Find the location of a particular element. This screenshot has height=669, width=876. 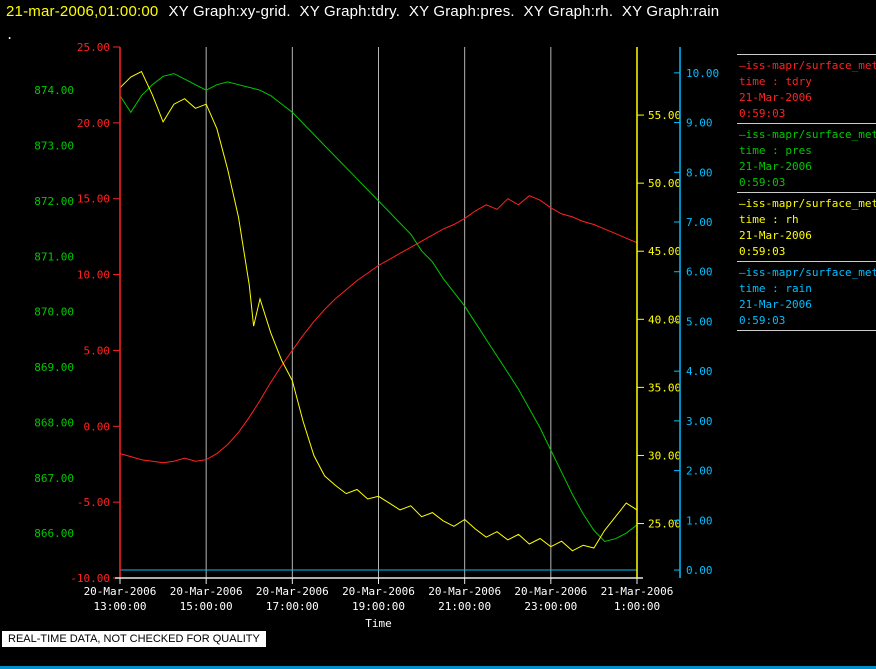

x-tick-time: 15:00:00 is located at coordinates (206, 606).